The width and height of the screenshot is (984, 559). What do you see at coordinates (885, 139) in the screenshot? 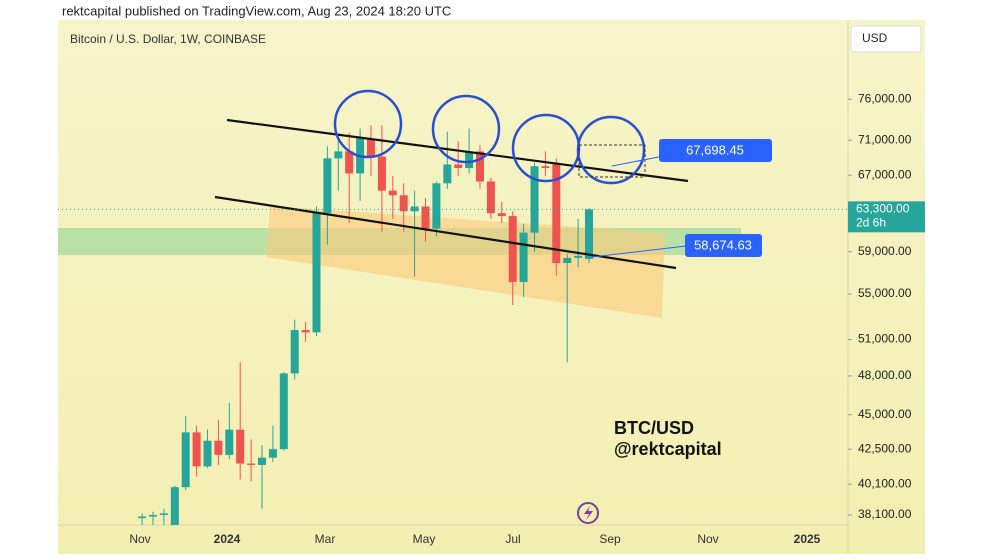
I see `y-tick-label: 71,000.00` at bounding box center [885, 139].